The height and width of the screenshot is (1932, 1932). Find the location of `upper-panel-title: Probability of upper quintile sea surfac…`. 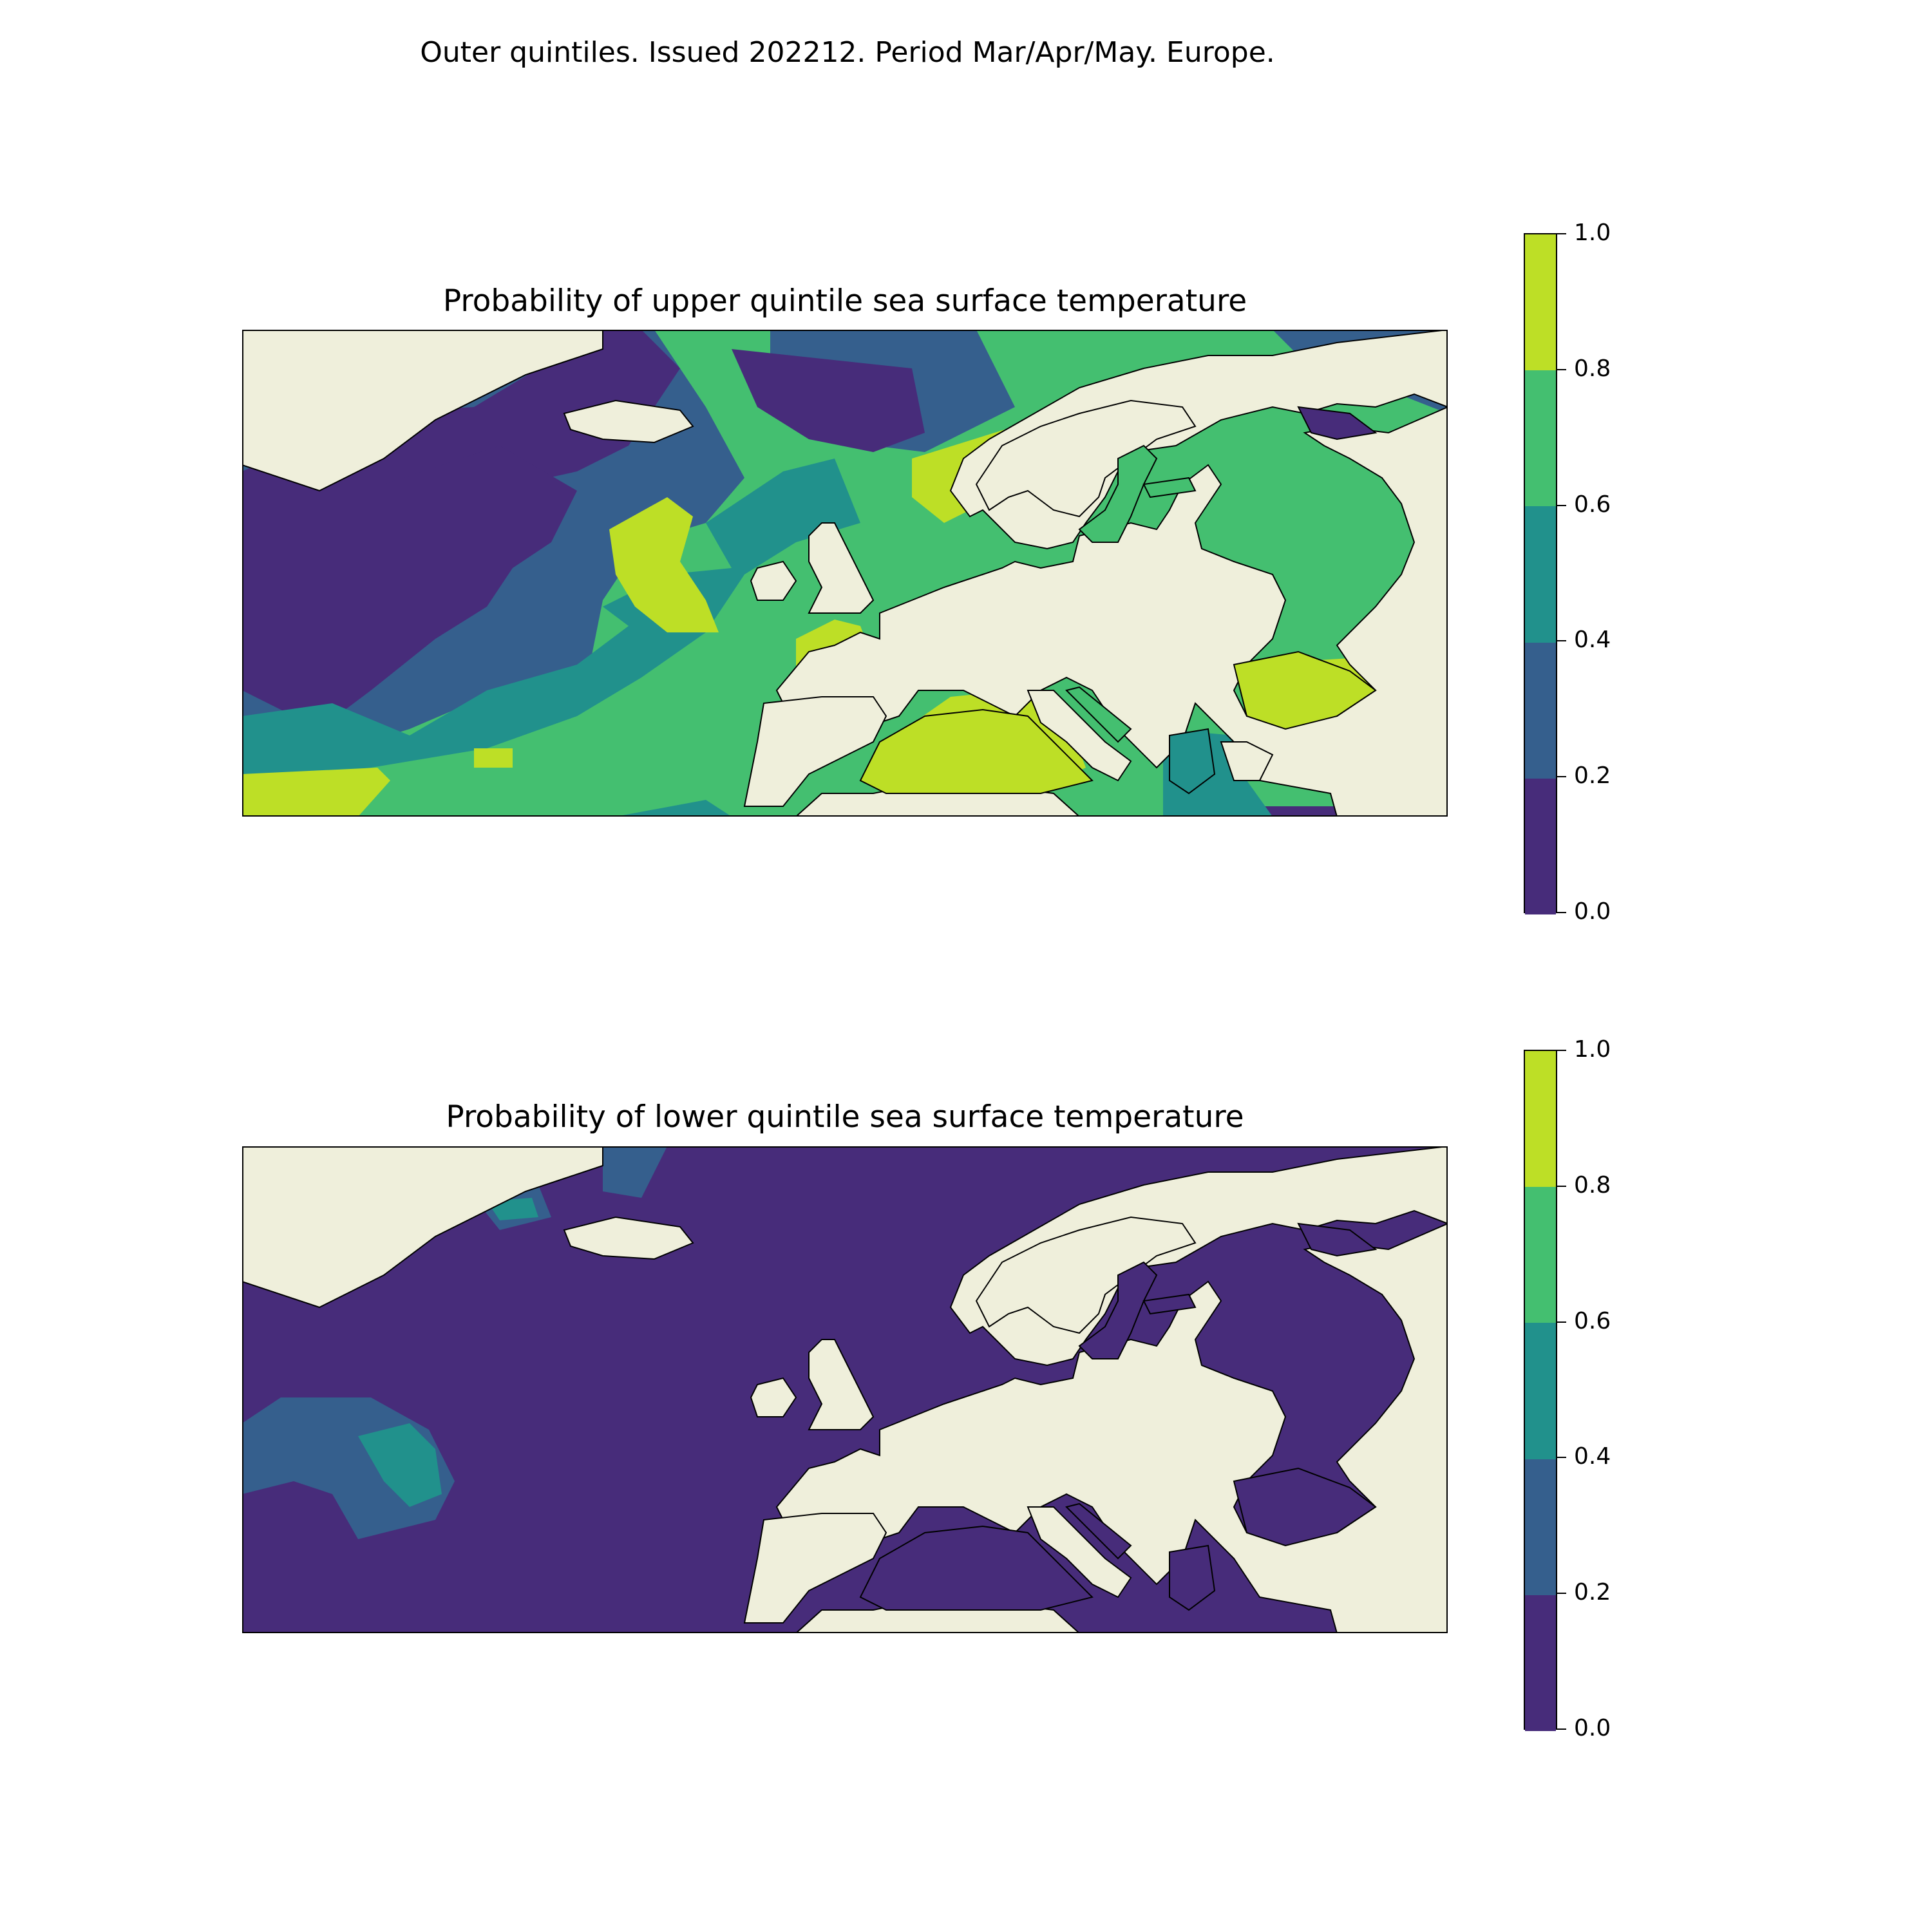

upper-panel-title: Probability of upper quintile sea surfac… is located at coordinates (845, 301).